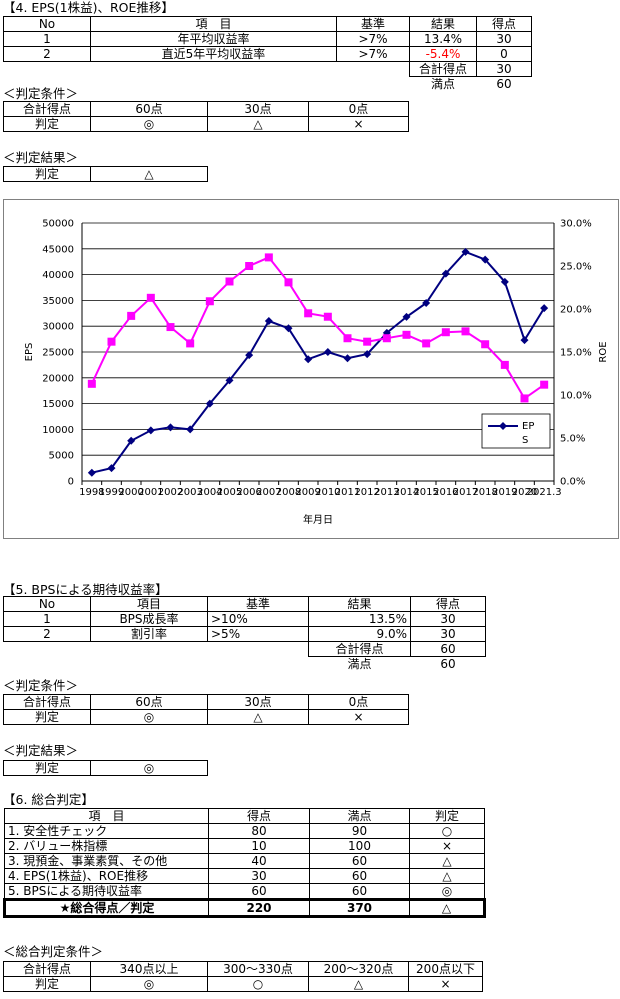  I want to click on cell-item: BPS成長率, so click(149, 619).